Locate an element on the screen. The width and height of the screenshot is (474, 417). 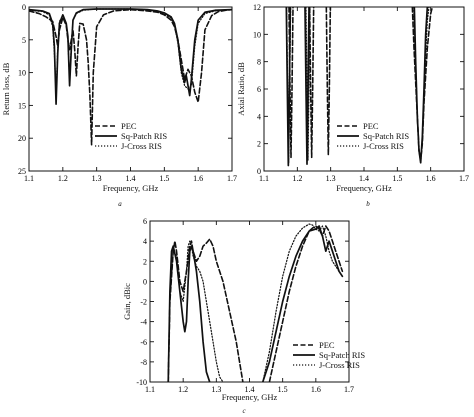
series-line-sq-patch-ris is located at coordinates (255, 303).